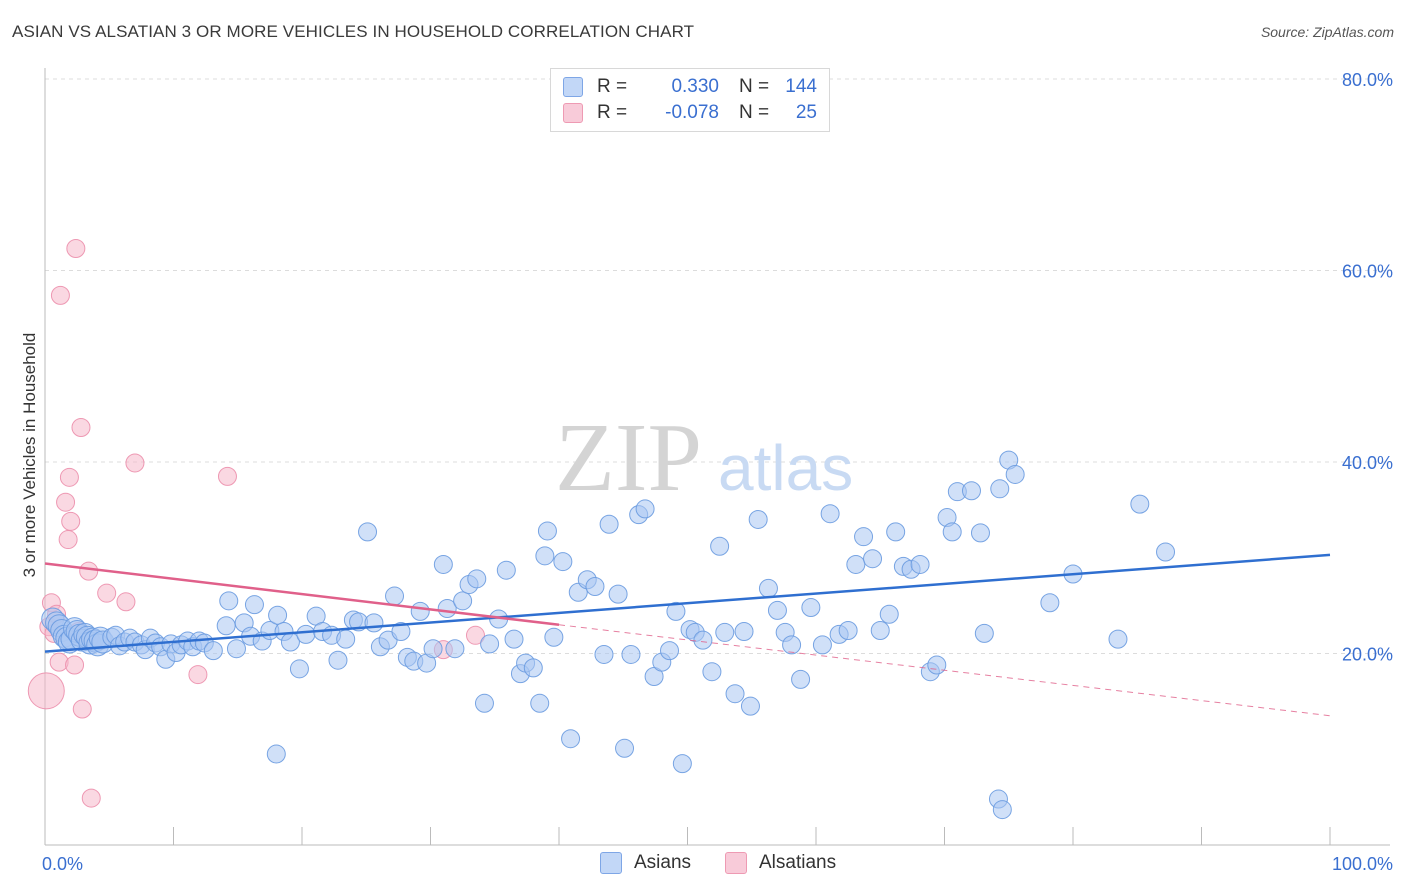  What do you see at coordinates (1367, 272) in the screenshot?
I see `y-tick-label: 60.0%` at bounding box center [1367, 272].